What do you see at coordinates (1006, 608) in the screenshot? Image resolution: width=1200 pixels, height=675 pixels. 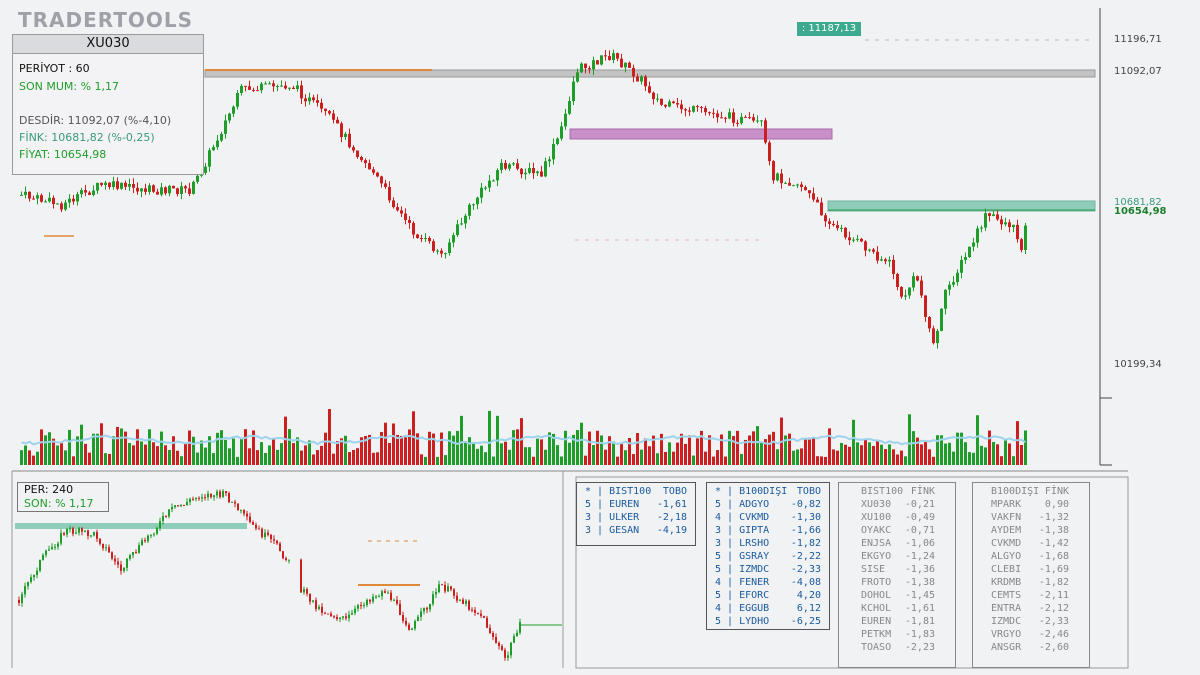 I see `symbol-cell: ENTRA` at bounding box center [1006, 608].